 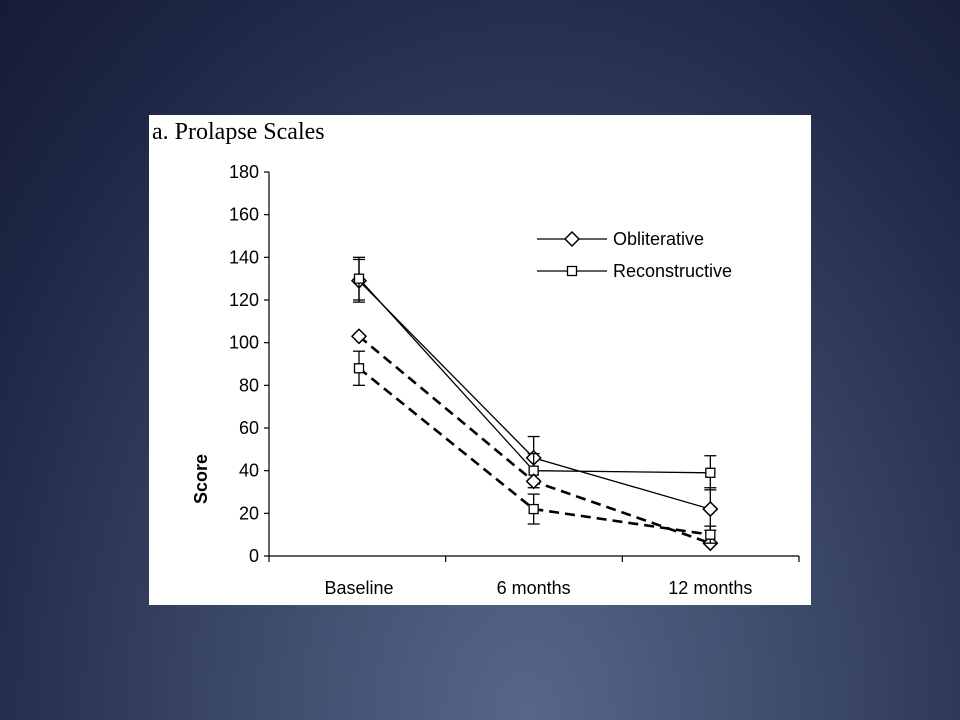 What do you see at coordinates (358, 588) in the screenshot?
I see `x-tick-label: Baseline` at bounding box center [358, 588].